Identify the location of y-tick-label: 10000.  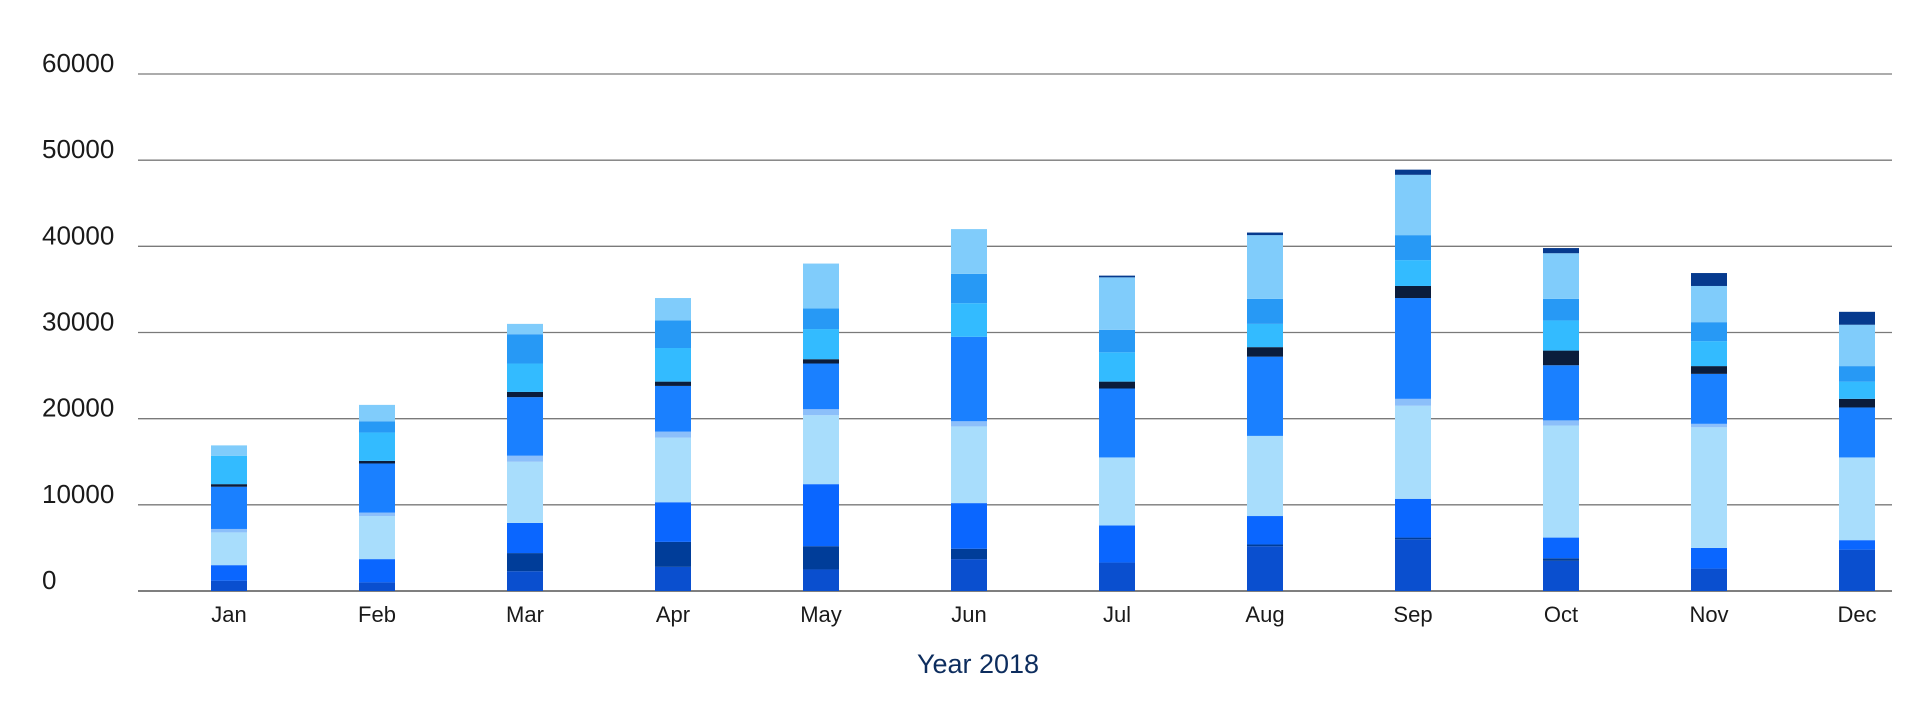
(78, 494).